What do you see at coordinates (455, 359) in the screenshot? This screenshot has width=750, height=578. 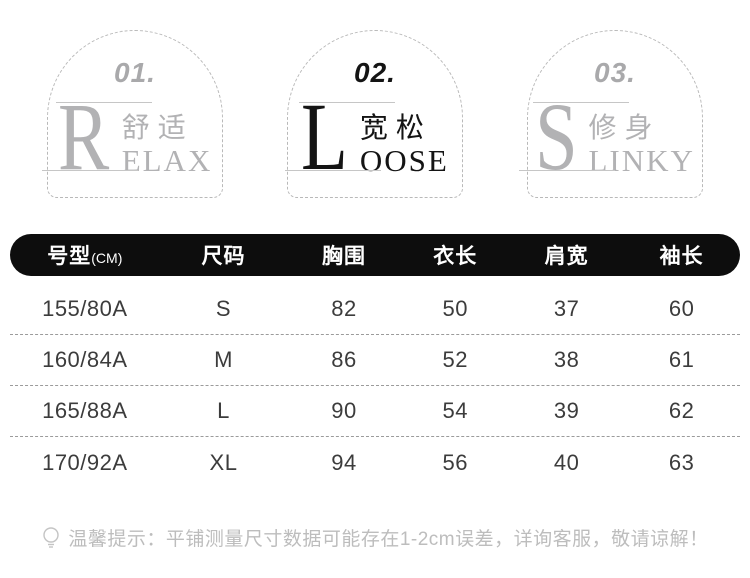 I see `cell-length: 52` at bounding box center [455, 359].